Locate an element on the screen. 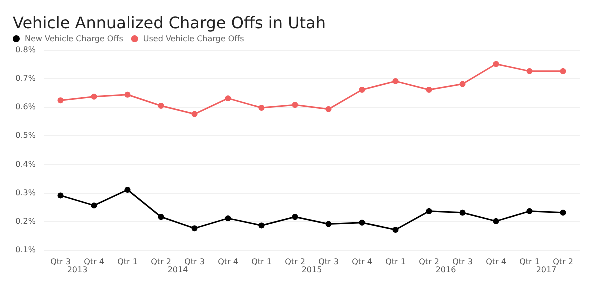  y-tick-label: 0.6% is located at coordinates (26, 107).